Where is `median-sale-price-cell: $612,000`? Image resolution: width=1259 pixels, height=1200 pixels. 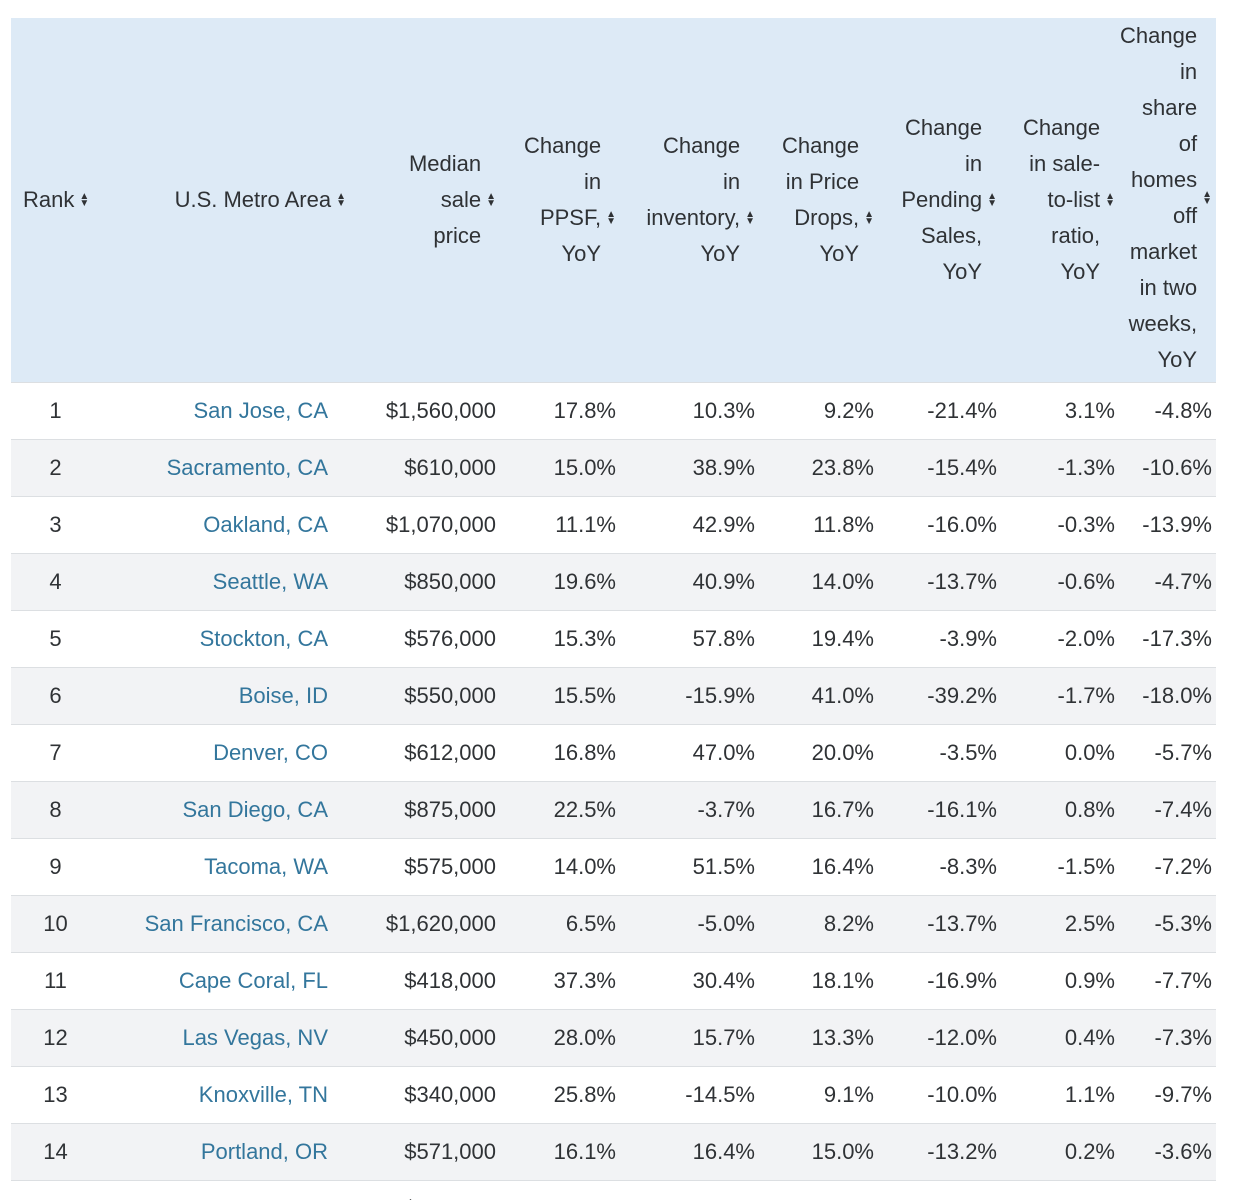
median-sale-price-cell: $612,000 is located at coordinates (425, 753).